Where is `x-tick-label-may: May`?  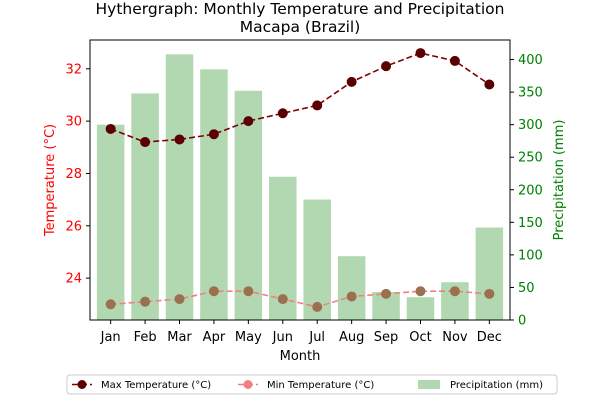 x-tick-label-may: May is located at coordinates (248, 337).